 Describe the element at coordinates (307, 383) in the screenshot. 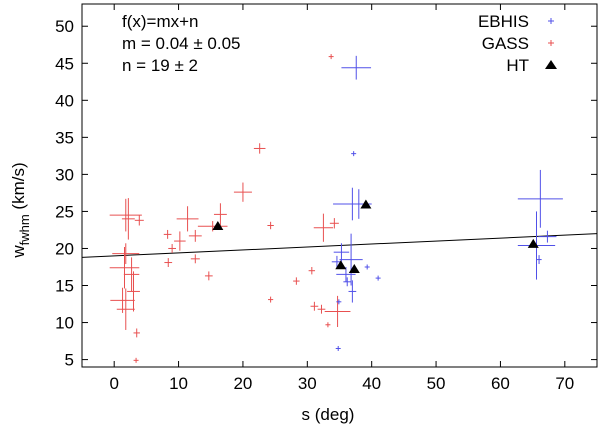

I see `x-tick-label: 30` at that location.